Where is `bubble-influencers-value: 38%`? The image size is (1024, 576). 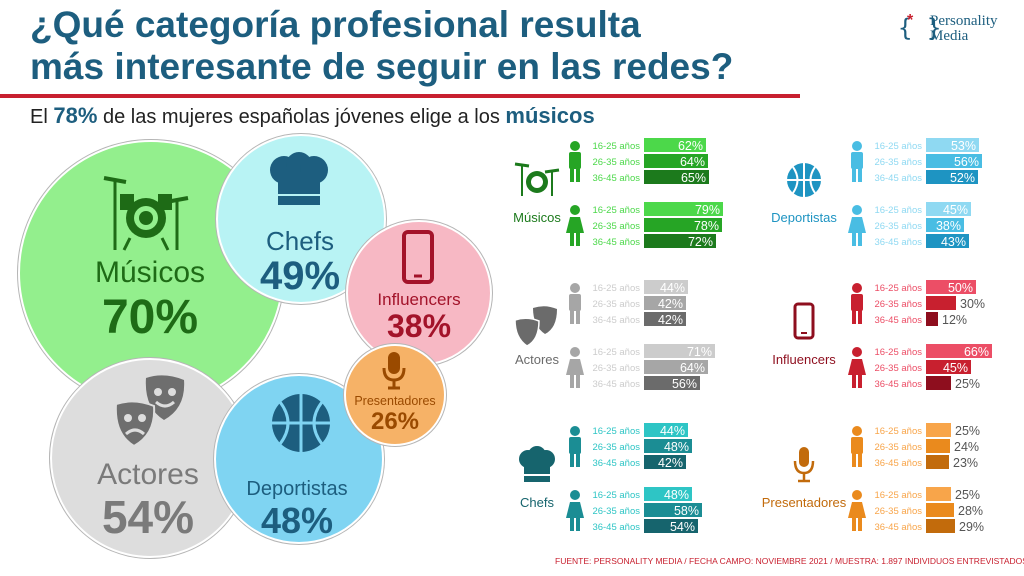 bubble-influencers-value: 38% is located at coordinates (419, 326).